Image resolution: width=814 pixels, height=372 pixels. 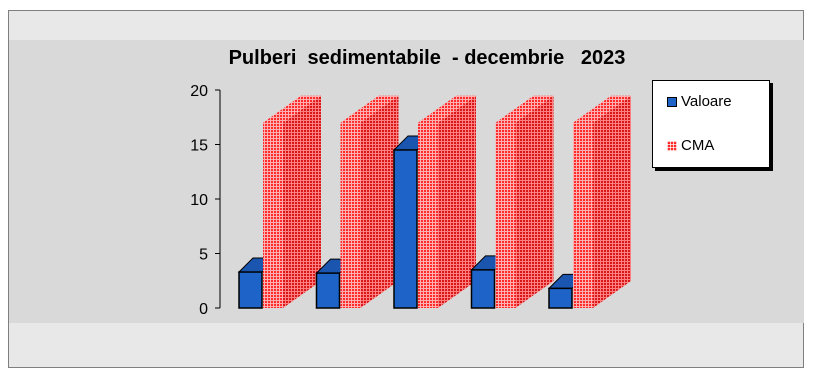 What do you see at coordinates (672, 145) in the screenshot?
I see `legend-swatch-cma` at bounding box center [672, 145].